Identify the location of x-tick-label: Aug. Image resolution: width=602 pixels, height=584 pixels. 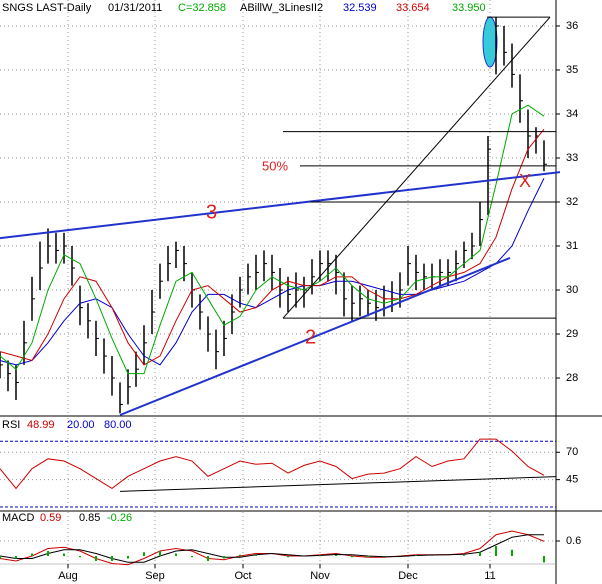
(68, 576).